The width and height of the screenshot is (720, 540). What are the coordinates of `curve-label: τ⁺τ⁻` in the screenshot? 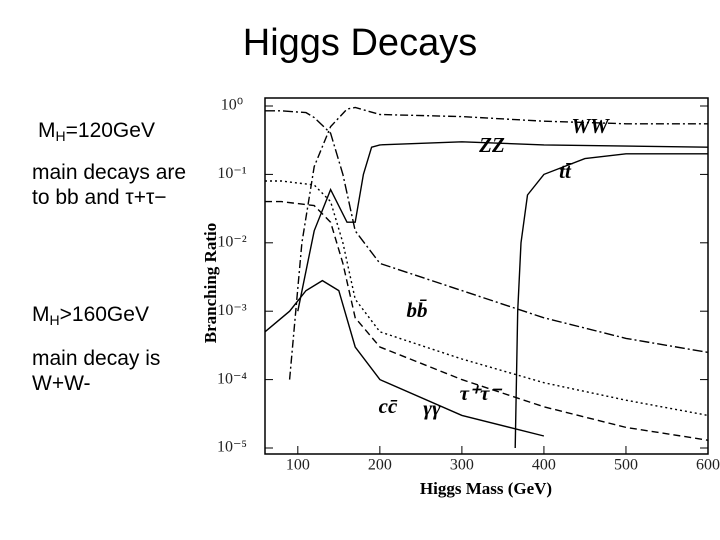 It's located at (481, 393).